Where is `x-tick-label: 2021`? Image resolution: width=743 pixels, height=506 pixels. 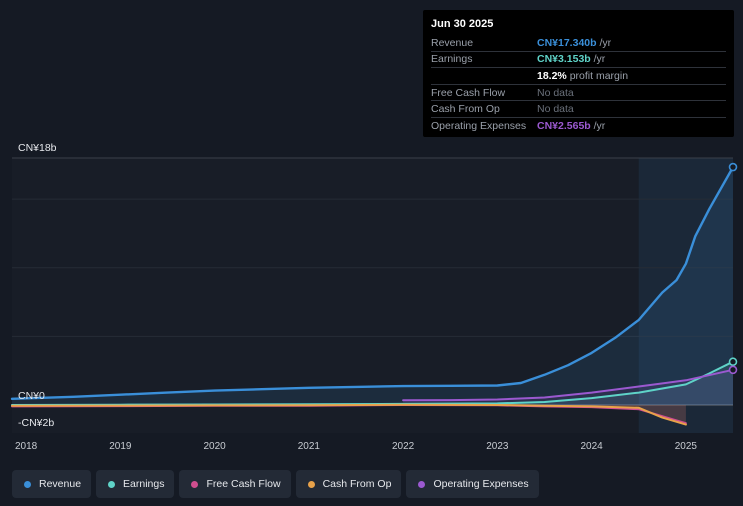 x-tick-label: 2021 is located at coordinates (309, 446).